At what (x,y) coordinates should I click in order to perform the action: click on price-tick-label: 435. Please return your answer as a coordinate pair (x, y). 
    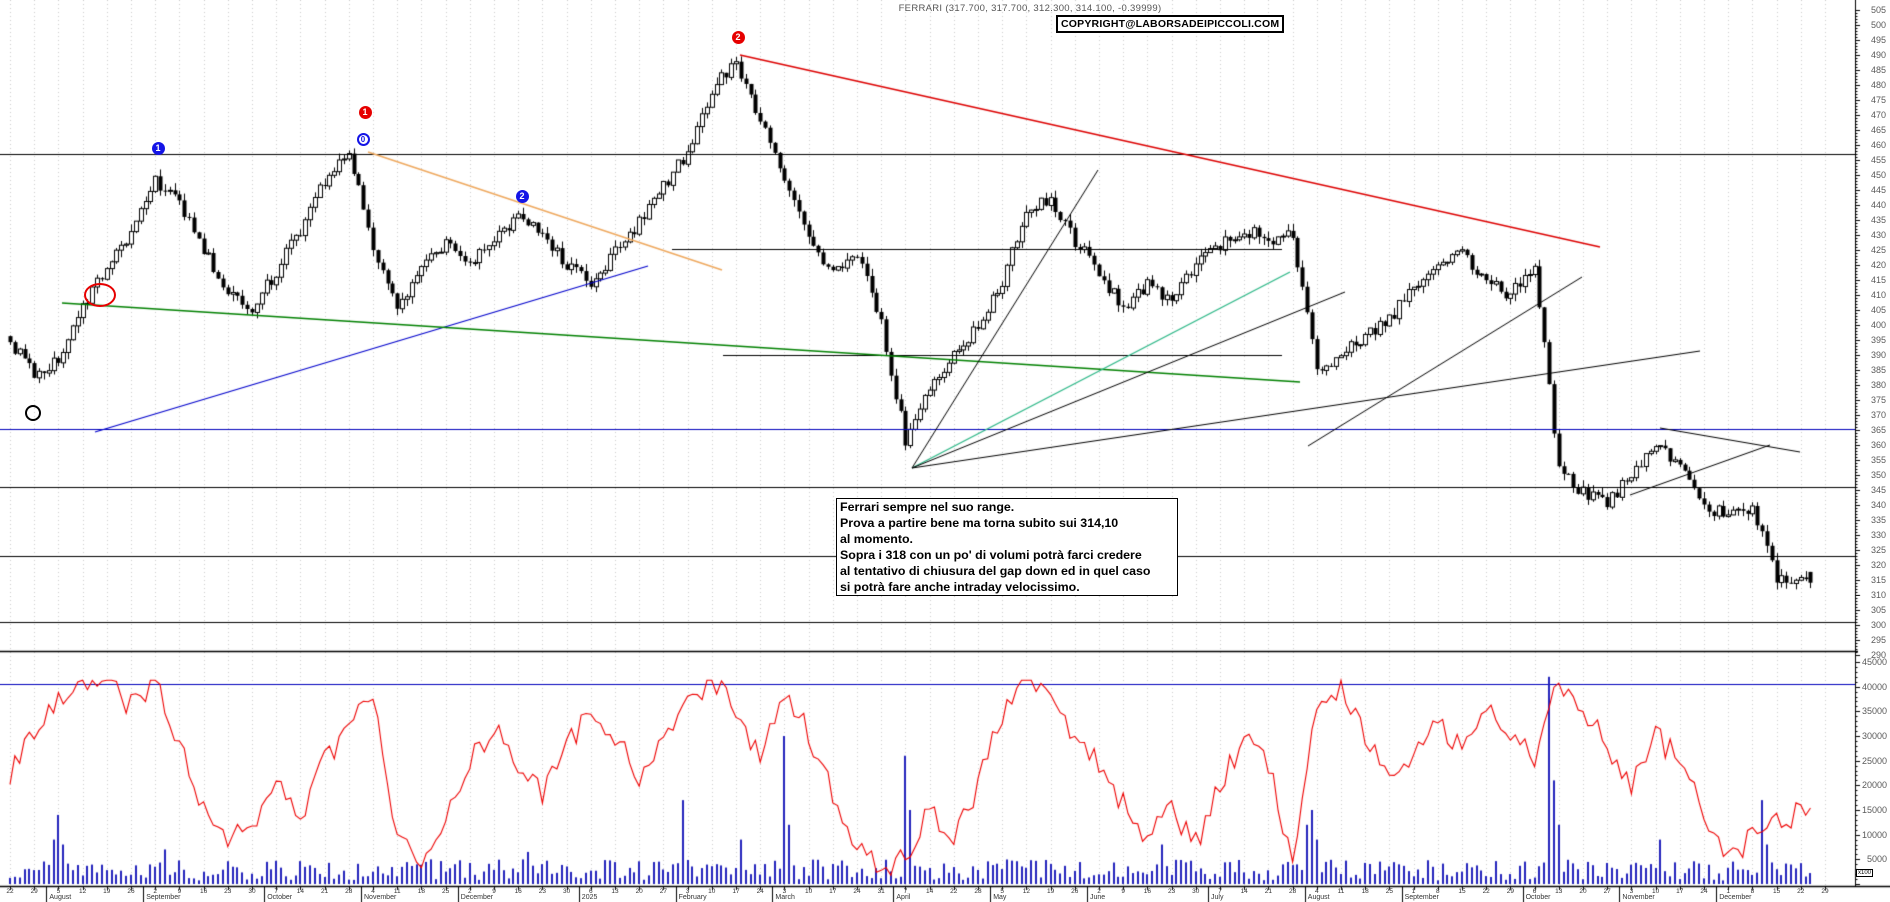
    Looking at the image, I should click on (1878, 220).